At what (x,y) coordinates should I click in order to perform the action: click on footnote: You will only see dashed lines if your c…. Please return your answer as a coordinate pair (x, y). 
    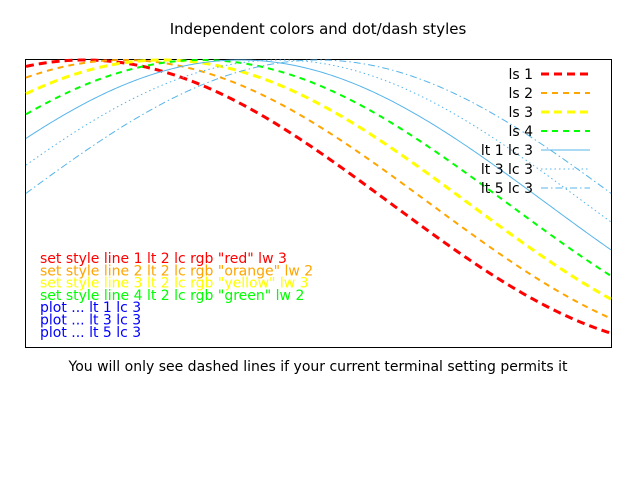
    Looking at the image, I should click on (318, 367).